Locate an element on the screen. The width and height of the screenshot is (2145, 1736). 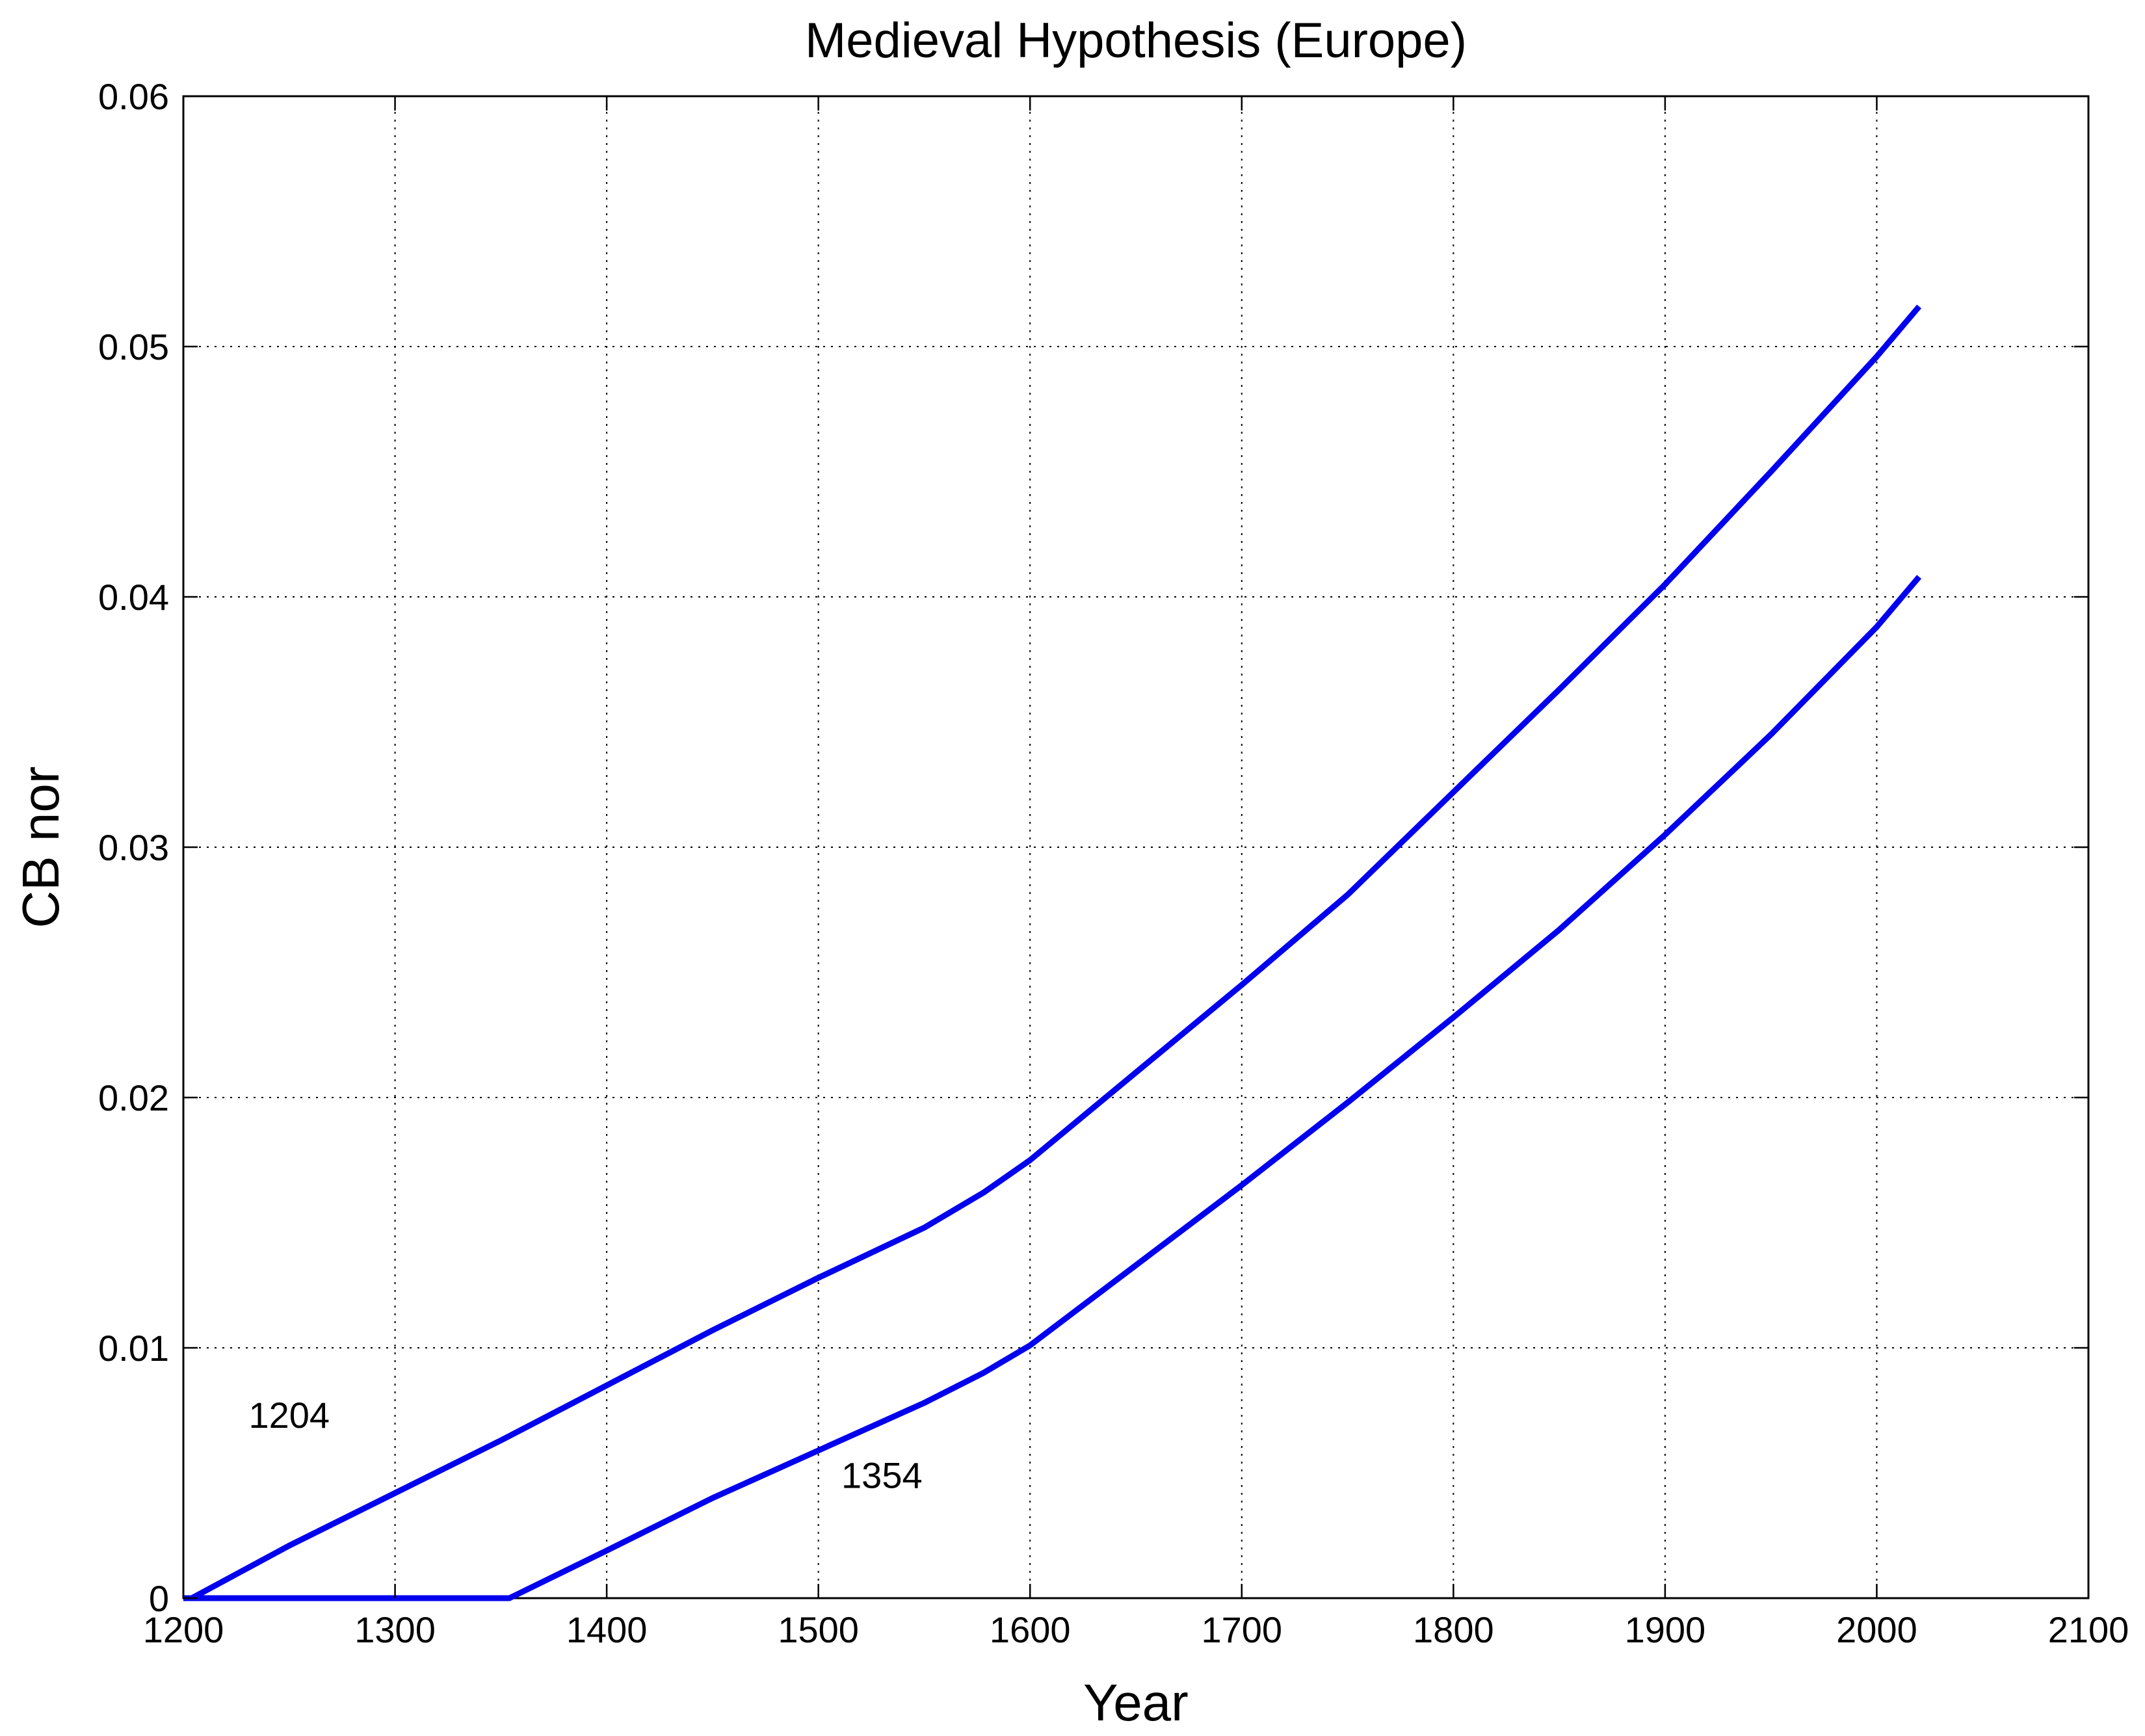
x-tick-label: 1600 is located at coordinates (1030, 1629).